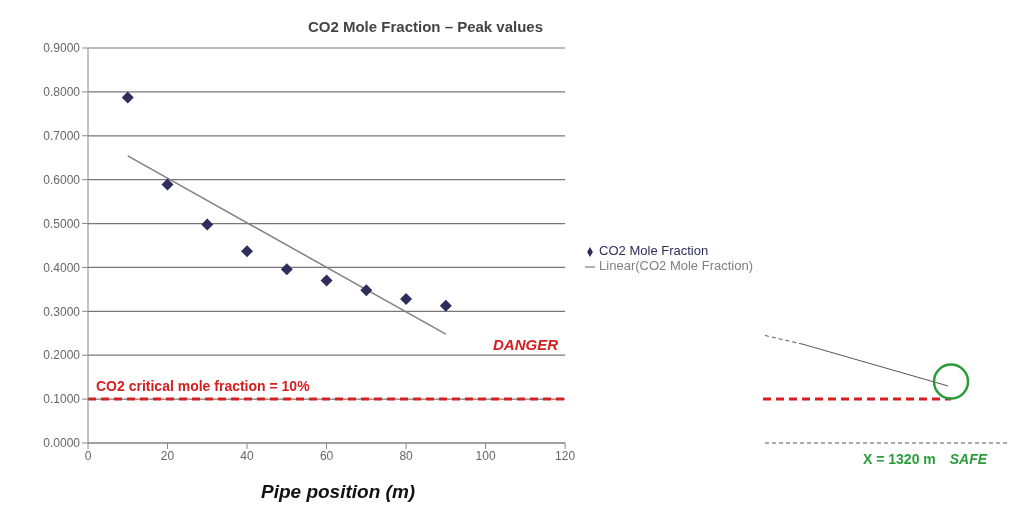 The height and width of the screenshot is (517, 1031). What do you see at coordinates (676, 265) in the screenshot?
I see `legend-label: Linear(CO2 Mole Fraction)` at bounding box center [676, 265].